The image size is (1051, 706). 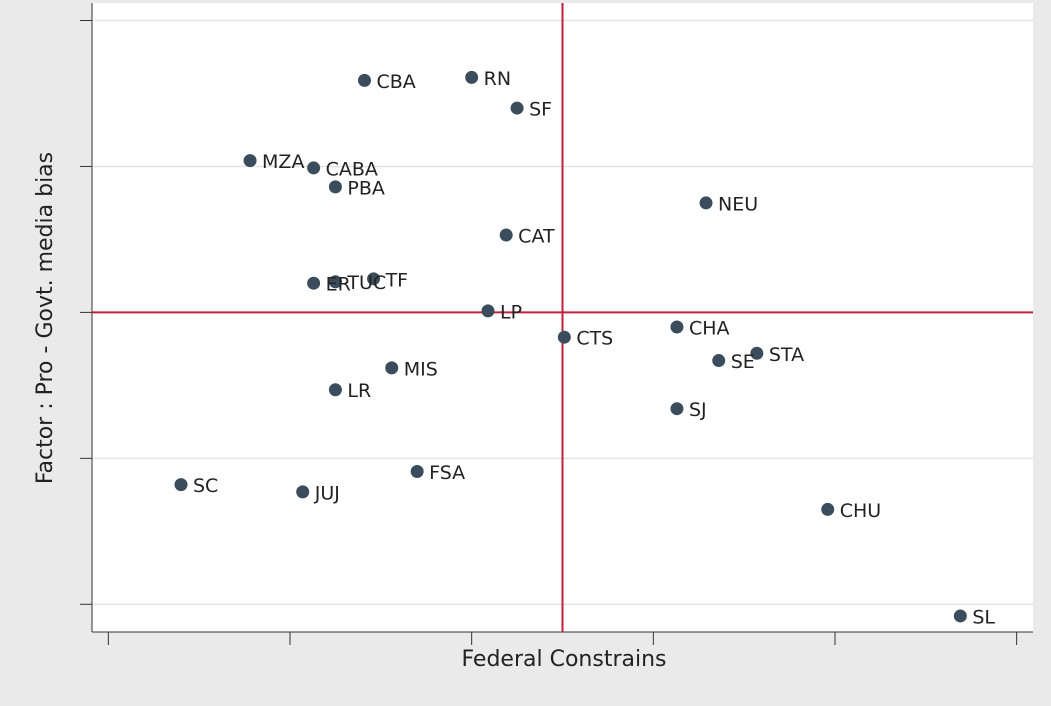 I want to click on point-label: PBA, so click(x=366, y=188).